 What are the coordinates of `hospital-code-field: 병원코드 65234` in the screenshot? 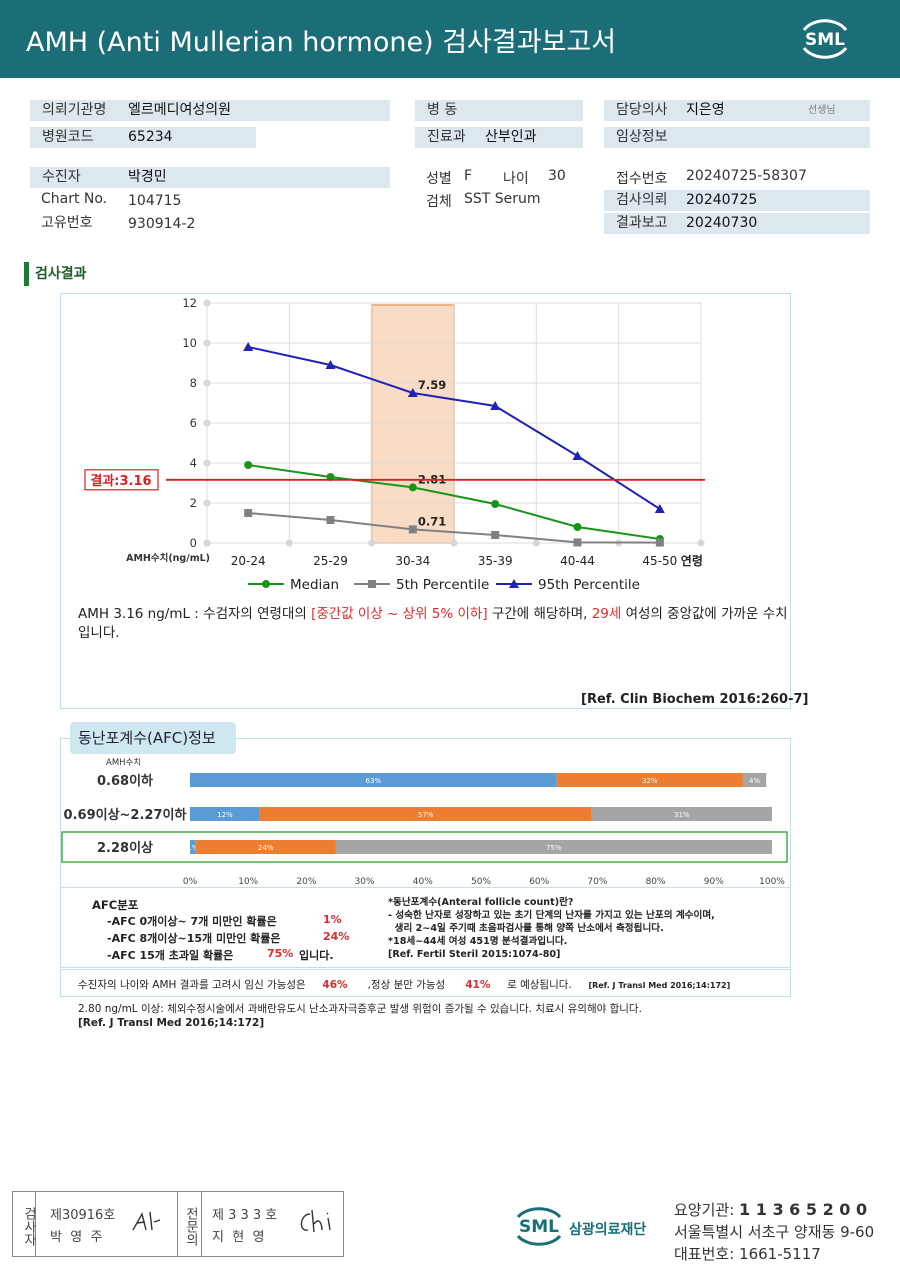 It's located at (143, 137).